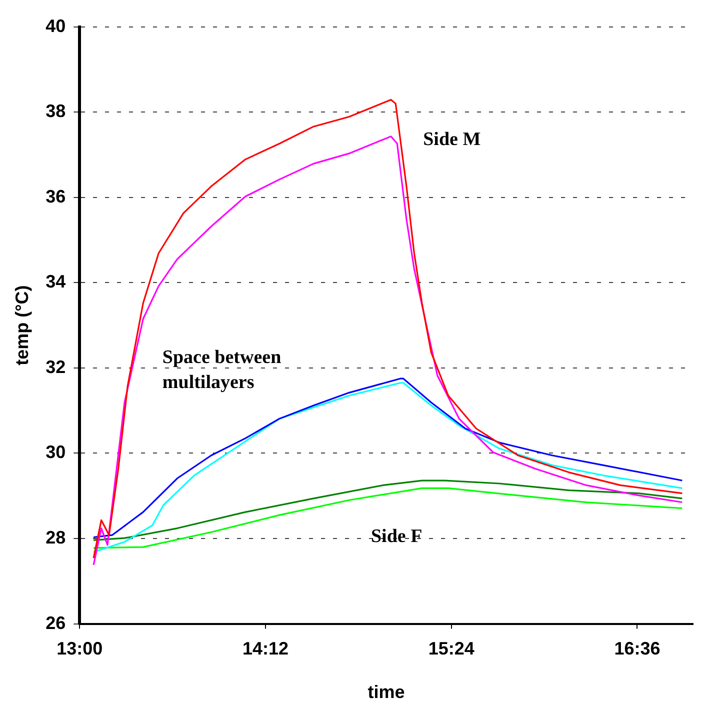  Describe the element at coordinates (396, 537) in the screenshot. I see `annotation: Side F` at that location.